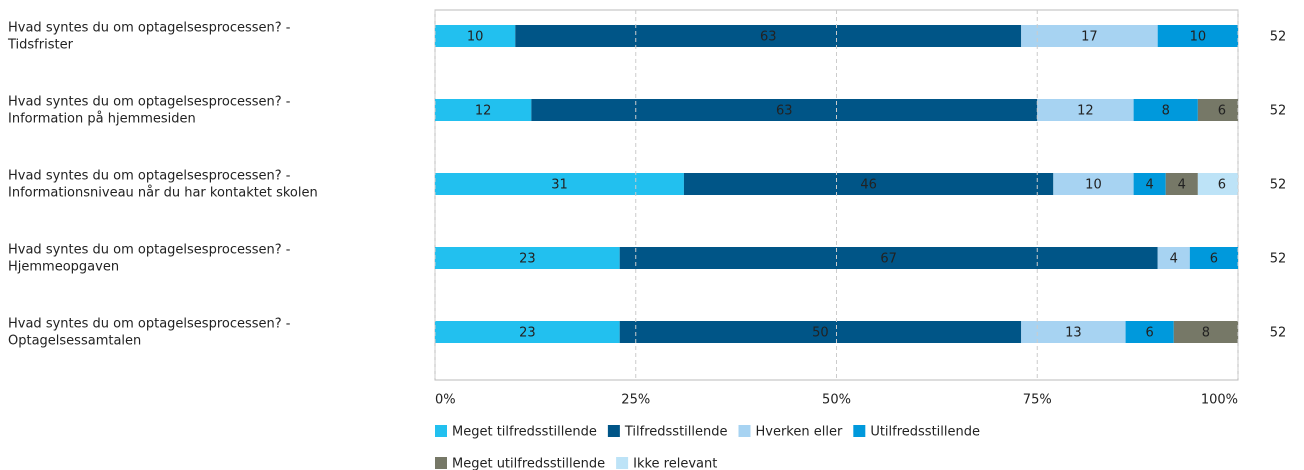  I want to click on x-tick-label: 25%, so click(635, 400).